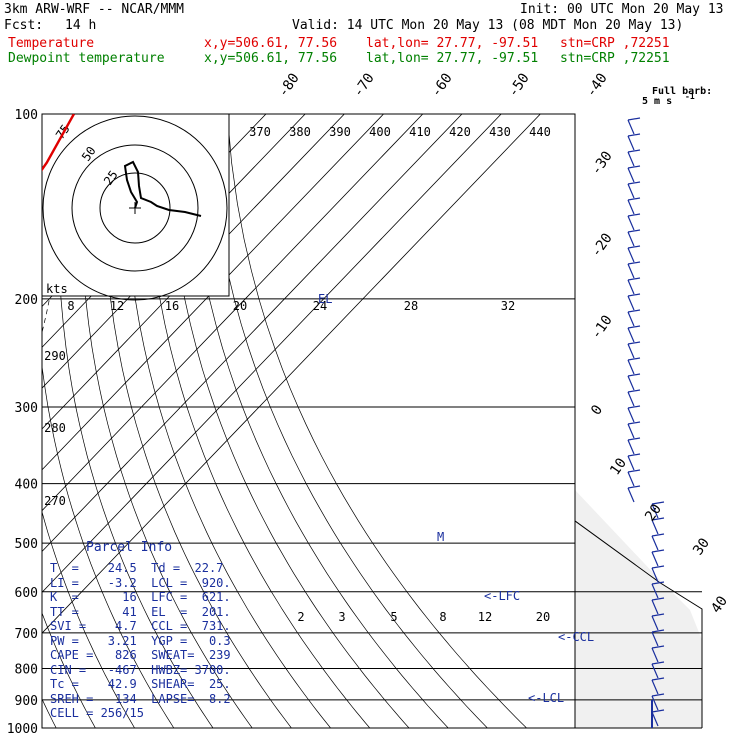 Image resolution: width=740 pixels, height=740 pixels. I want to click on el-marker: EL, so click(325, 299).